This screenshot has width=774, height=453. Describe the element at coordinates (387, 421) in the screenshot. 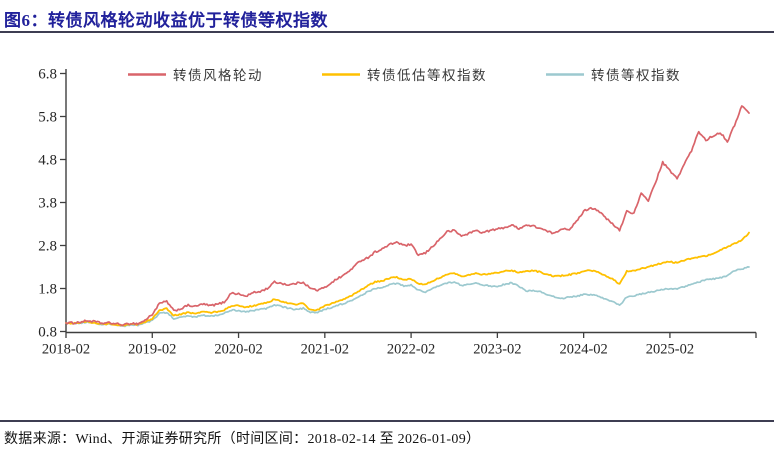

I see `source-divider` at that location.